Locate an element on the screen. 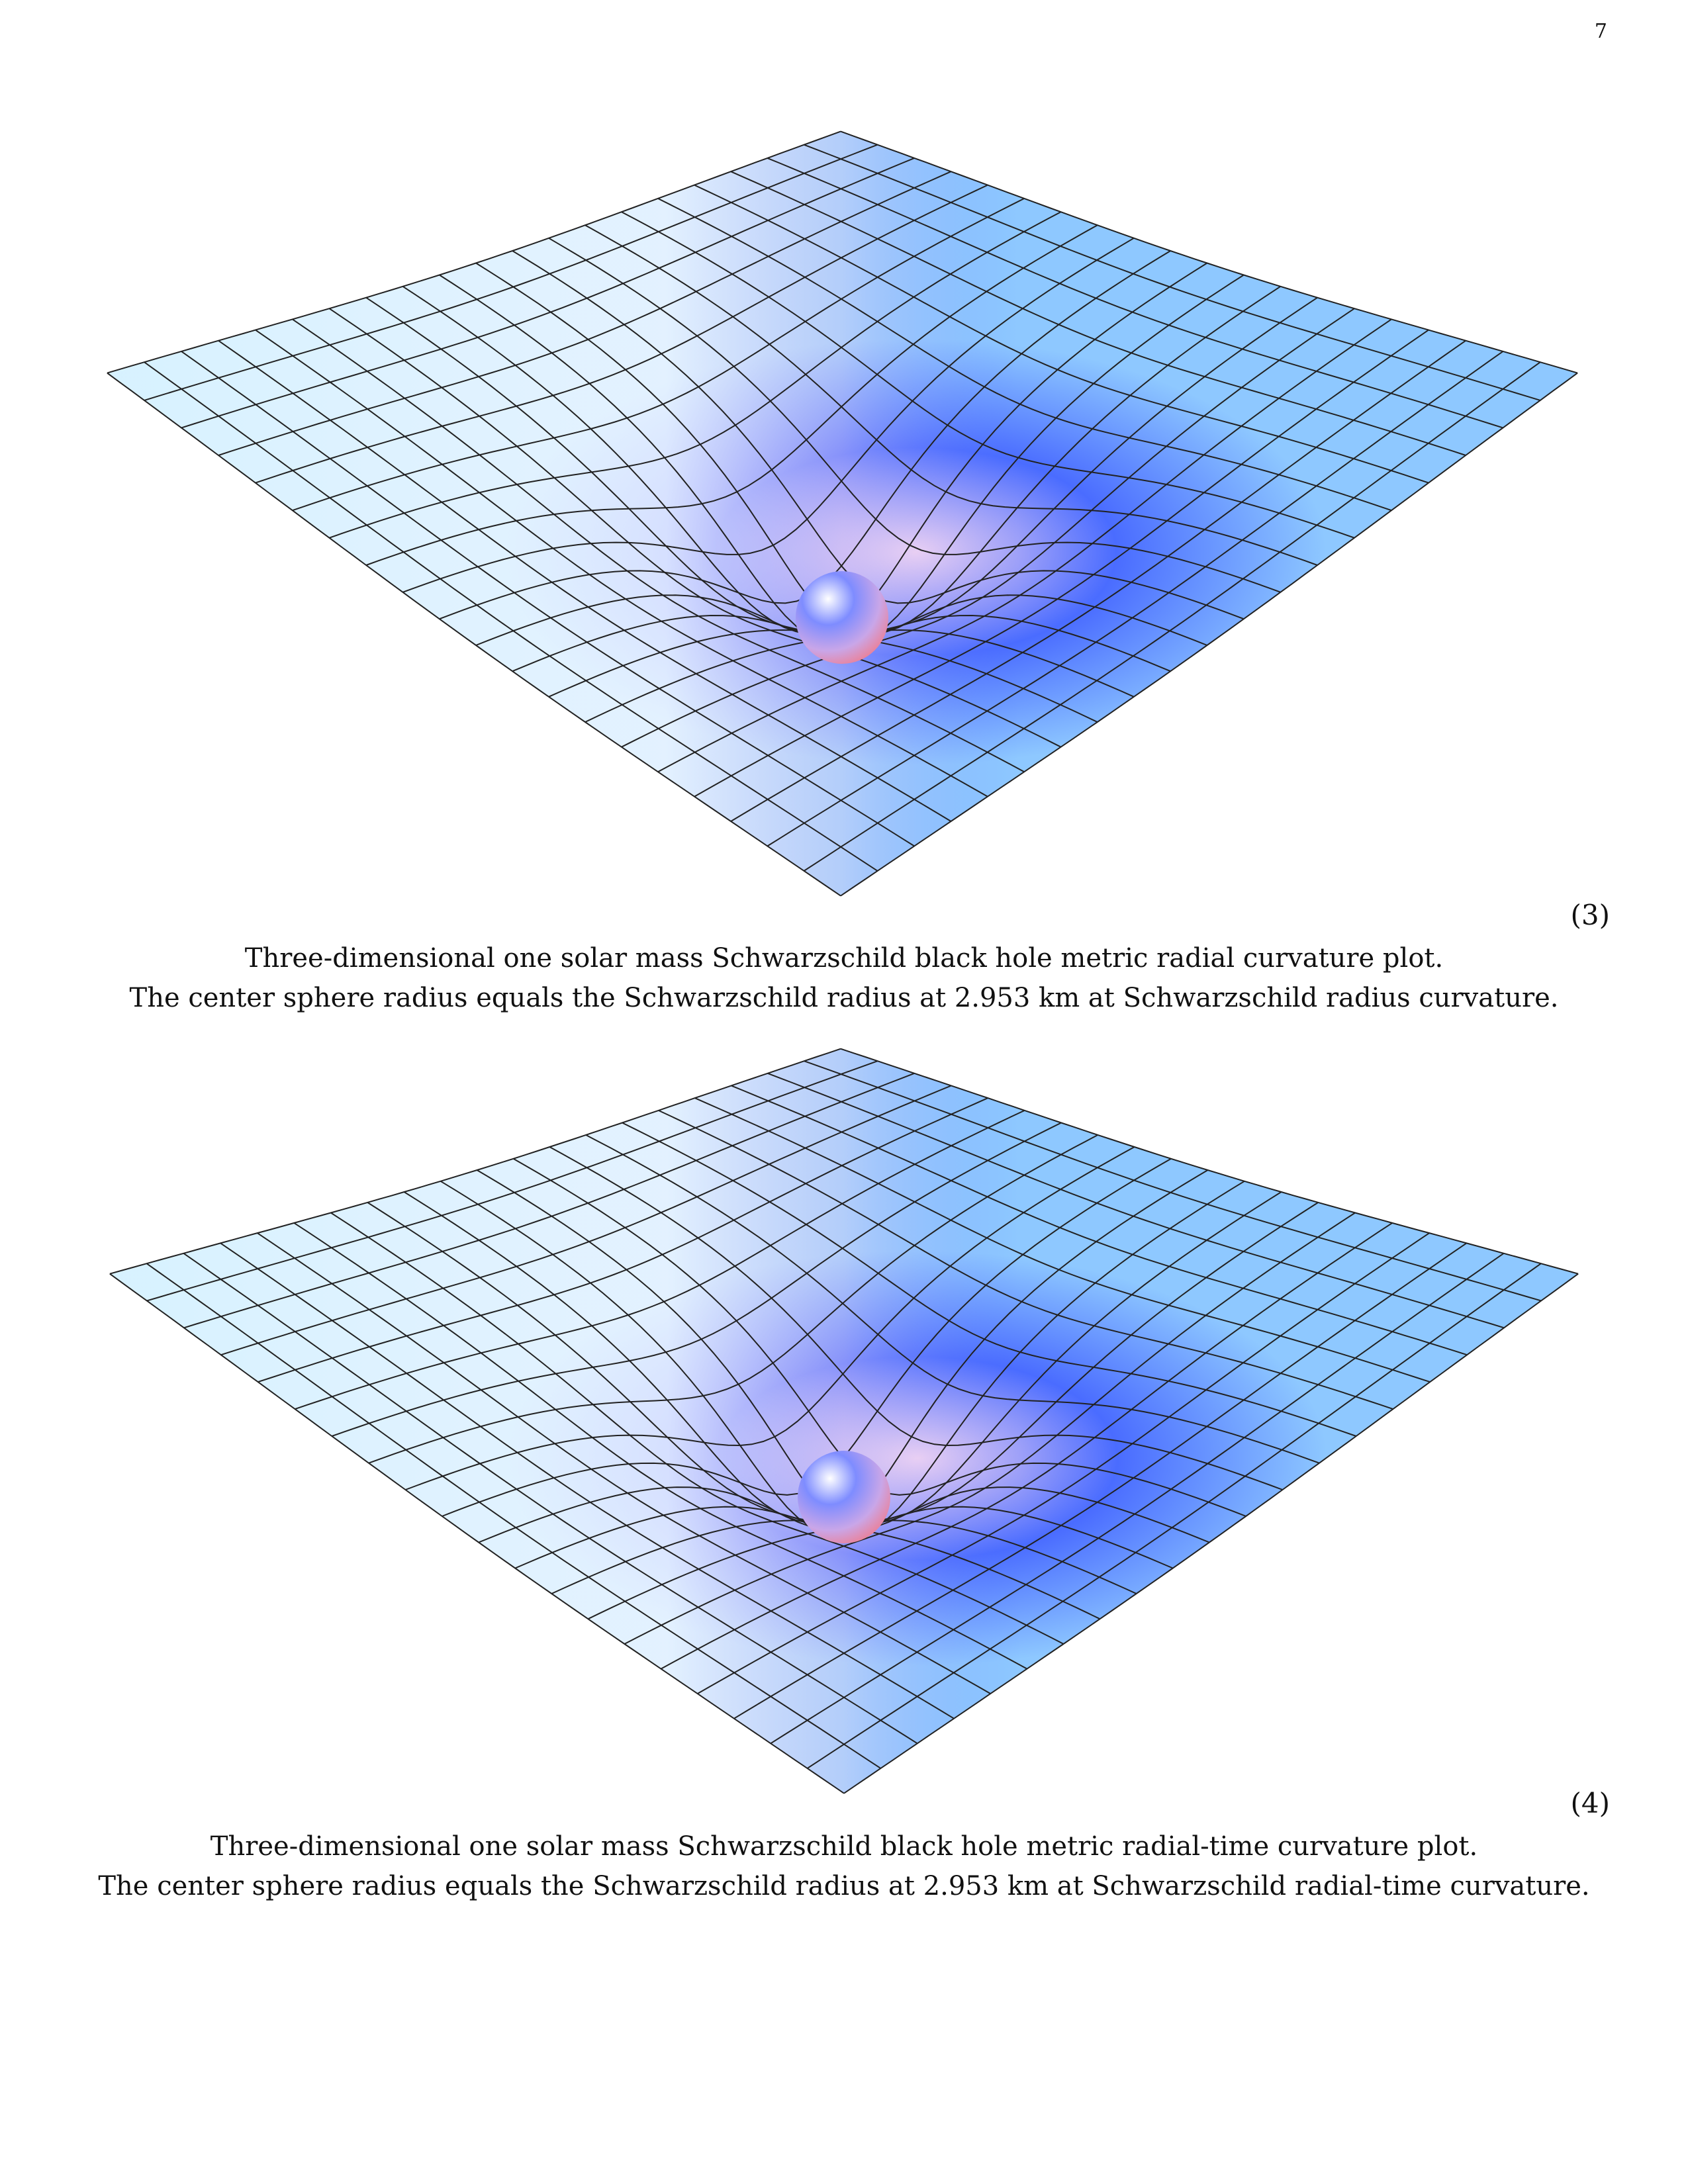 This screenshot has height=2184, width=1688. equation-number: (3) is located at coordinates (1590, 915).